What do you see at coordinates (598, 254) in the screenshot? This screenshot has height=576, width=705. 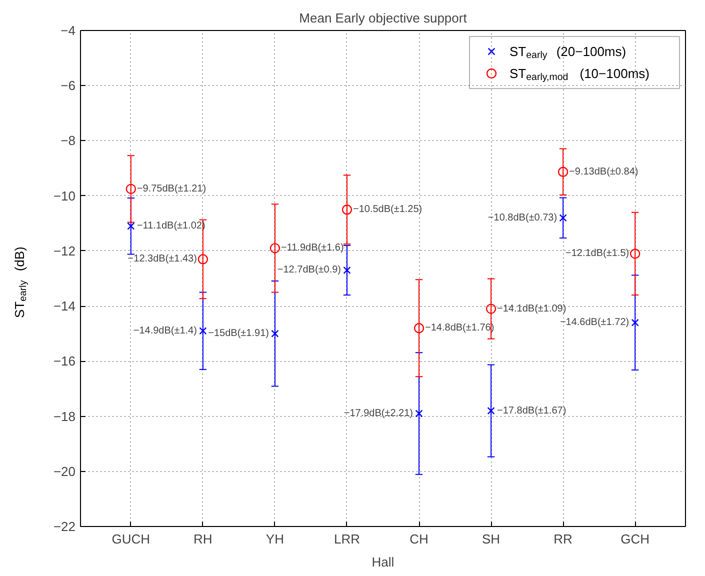 I see `data-label: −12.1dB(±1.5)` at bounding box center [598, 254].